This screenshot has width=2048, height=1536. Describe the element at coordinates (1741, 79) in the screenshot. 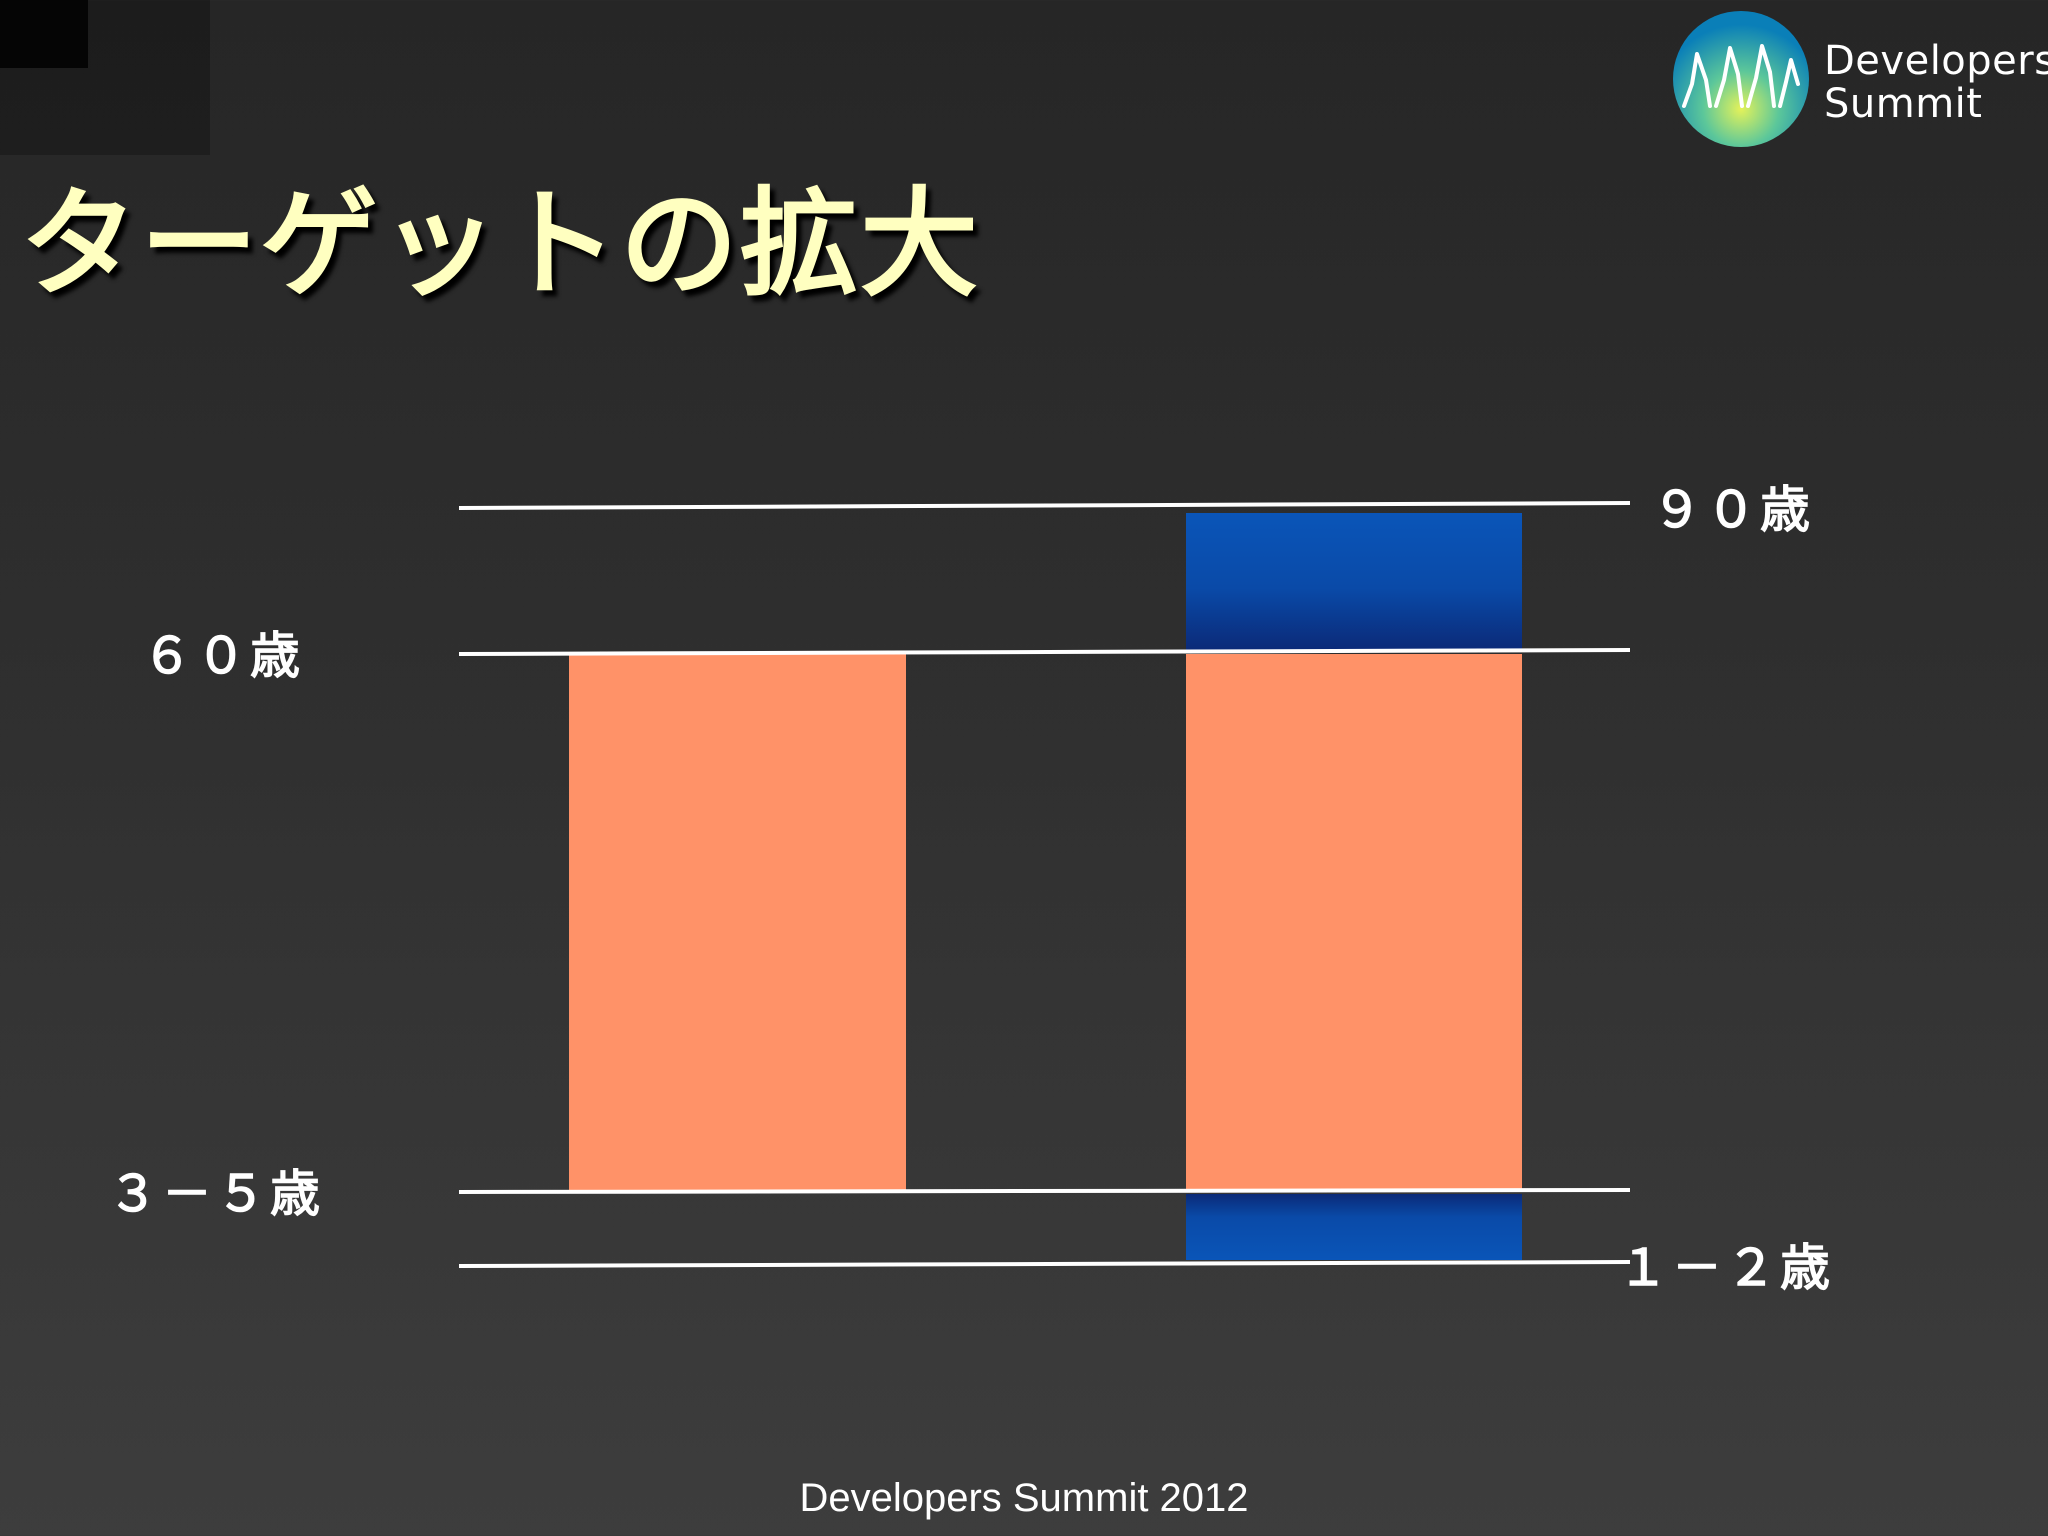

I see `logo-mark-icon` at that location.